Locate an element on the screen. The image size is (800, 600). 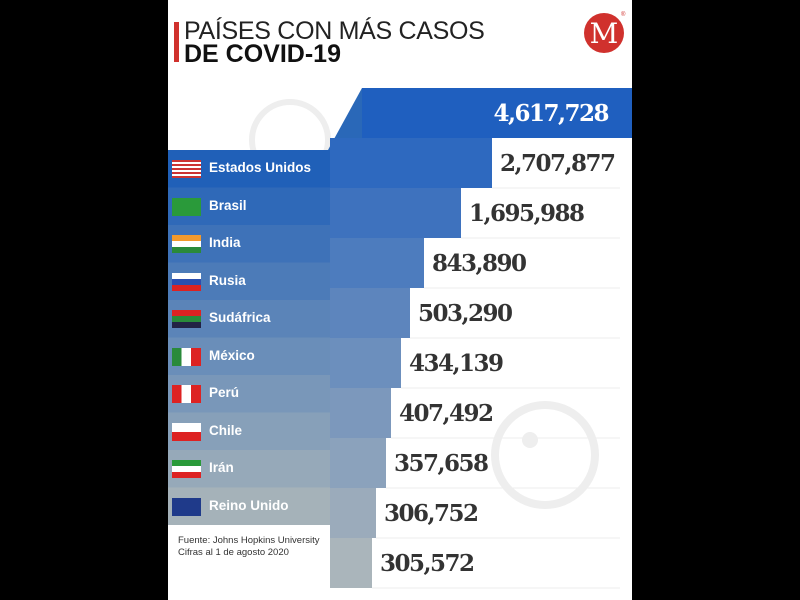
milenio-logo: M is located at coordinates (604, 33).